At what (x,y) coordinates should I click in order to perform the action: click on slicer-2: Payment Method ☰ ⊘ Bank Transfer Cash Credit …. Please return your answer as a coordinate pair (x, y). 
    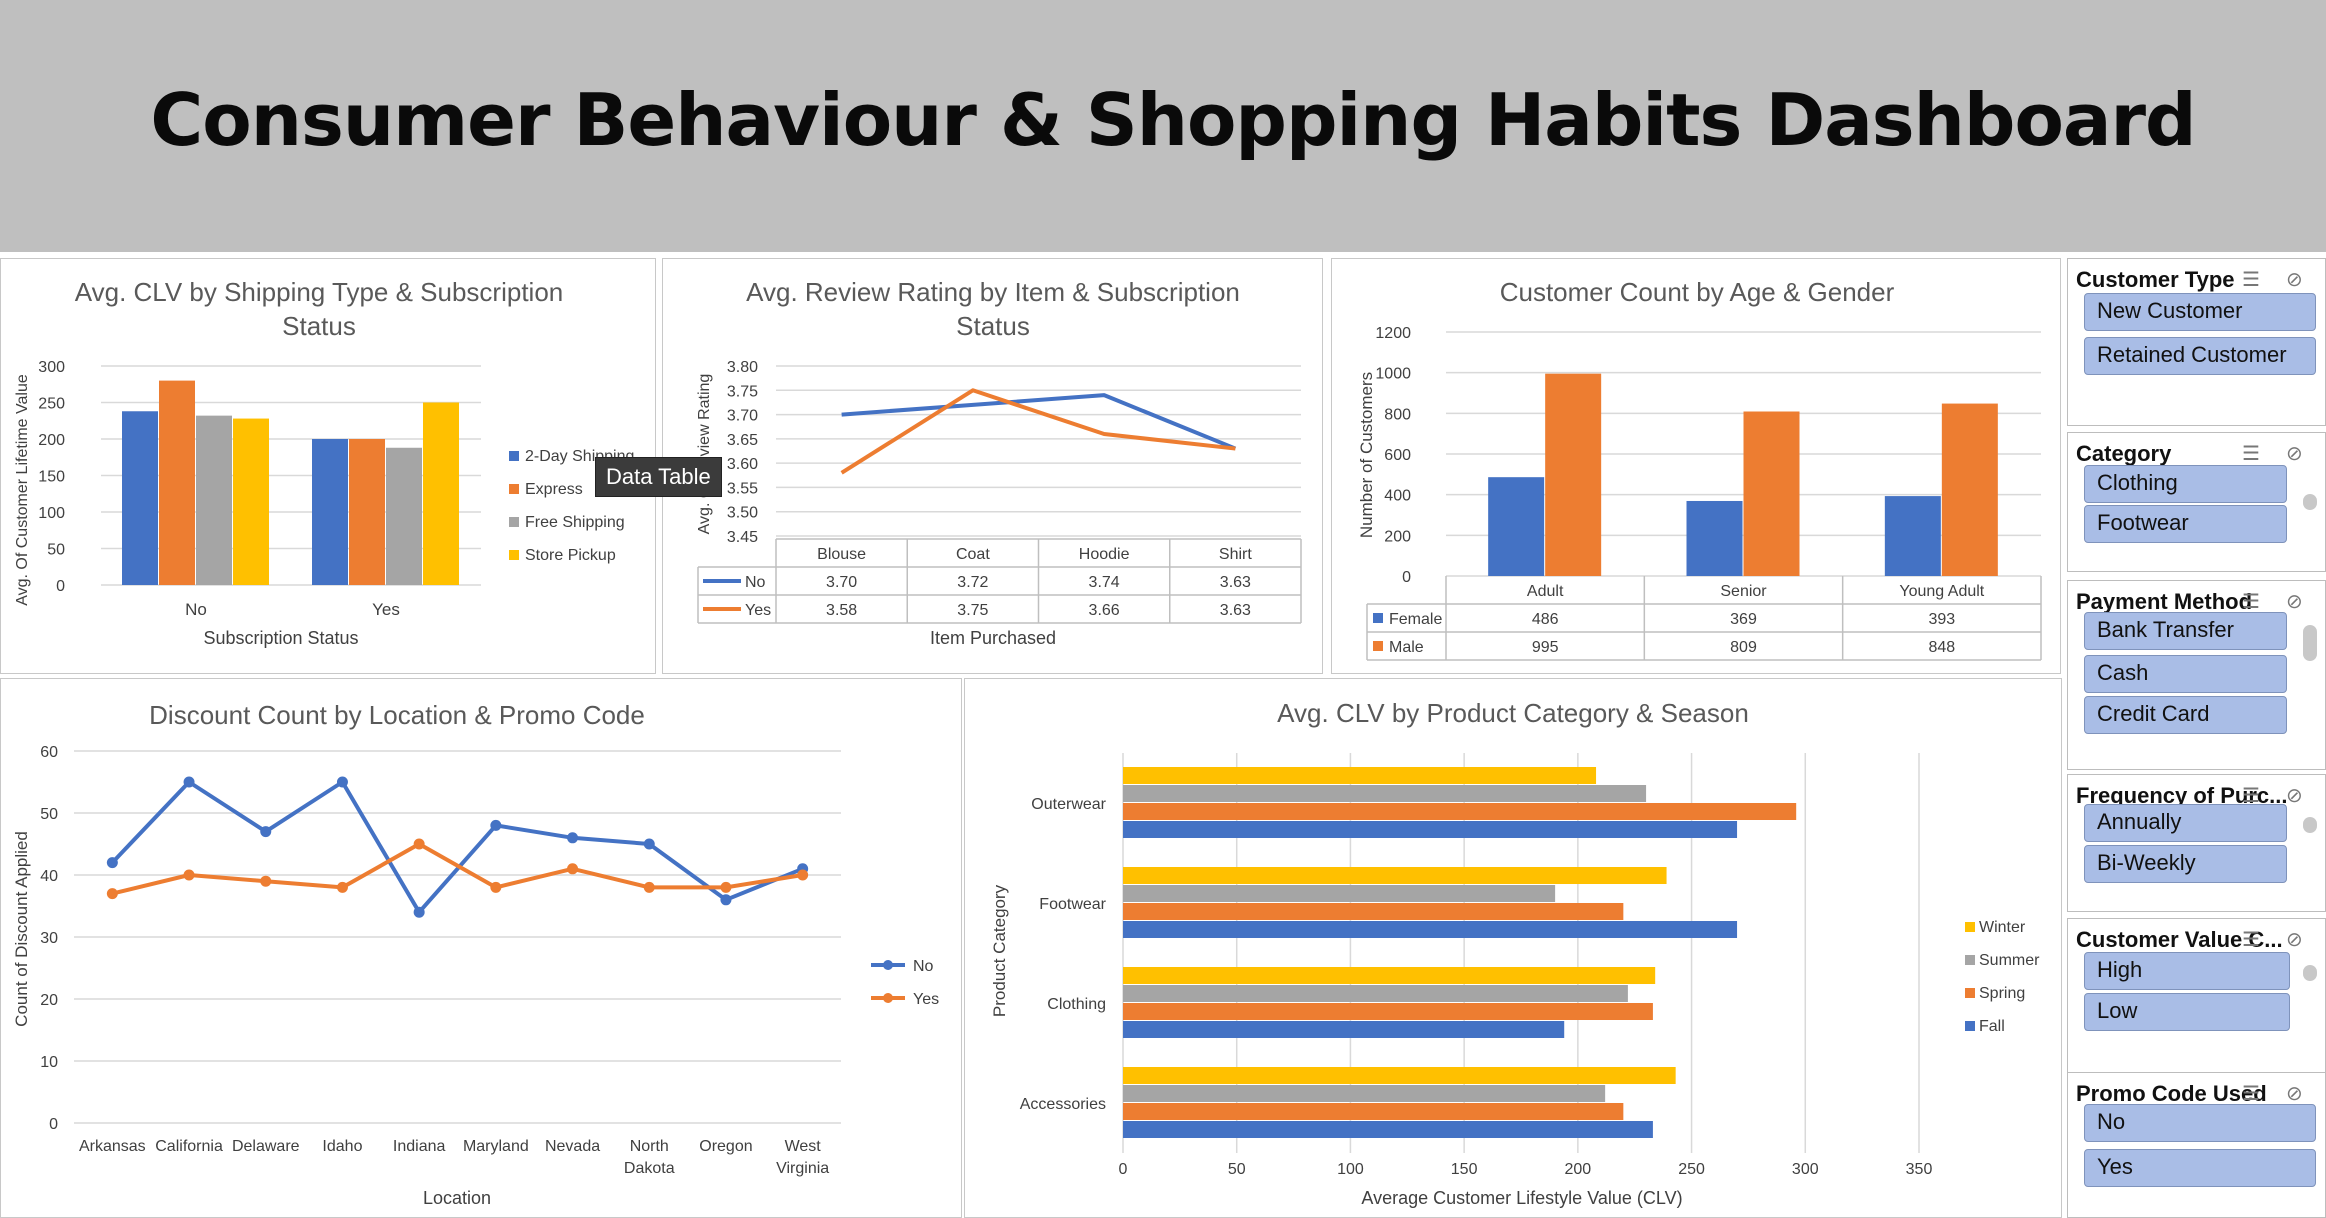
    Looking at the image, I should click on (2196, 675).